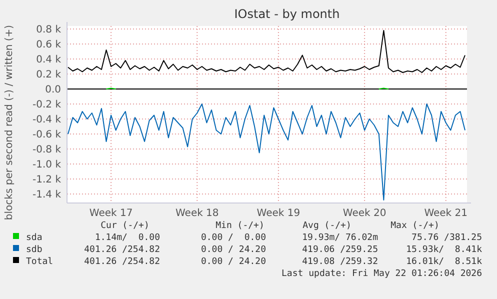  What do you see at coordinates (340, 238) in the screenshot?
I see `text: 19.93m/ 76.02m` at bounding box center [340, 238].